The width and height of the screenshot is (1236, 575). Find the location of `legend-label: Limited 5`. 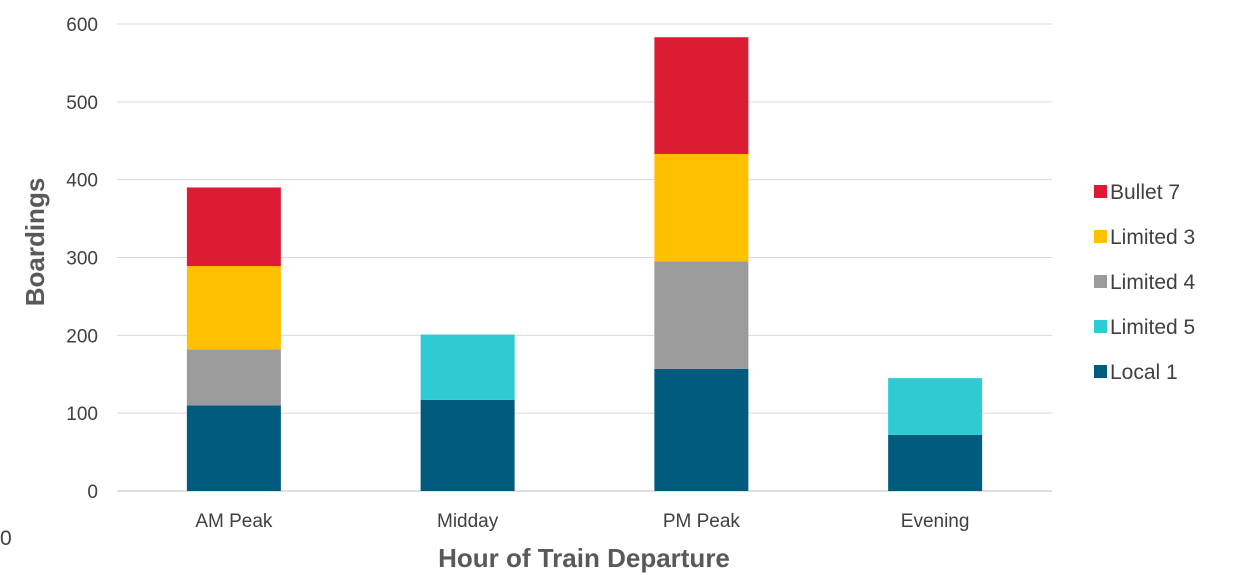

legend-label: Limited 5 is located at coordinates (1152, 327).